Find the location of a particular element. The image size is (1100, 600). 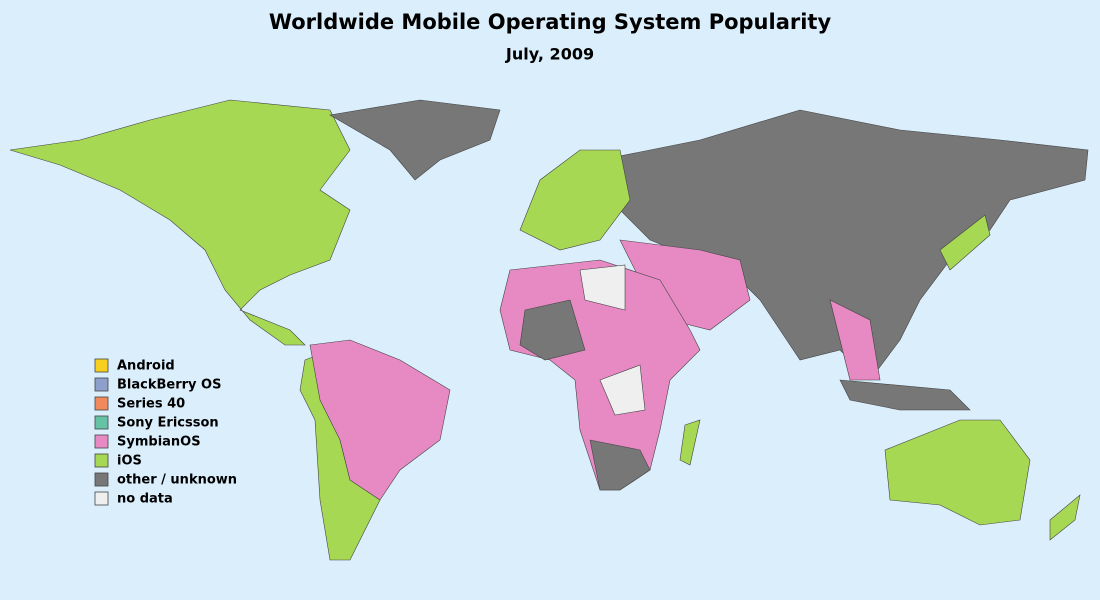

libya is located at coordinates (602, 287).